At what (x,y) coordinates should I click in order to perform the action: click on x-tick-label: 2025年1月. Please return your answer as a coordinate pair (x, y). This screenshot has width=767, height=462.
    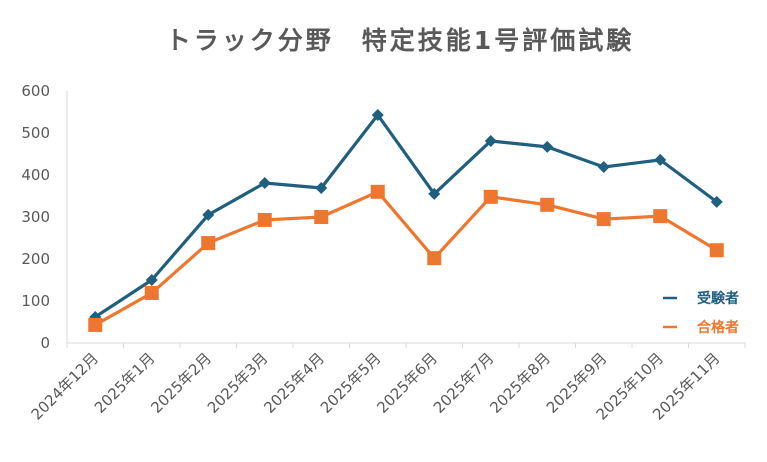
    Looking at the image, I should click on (125, 383).